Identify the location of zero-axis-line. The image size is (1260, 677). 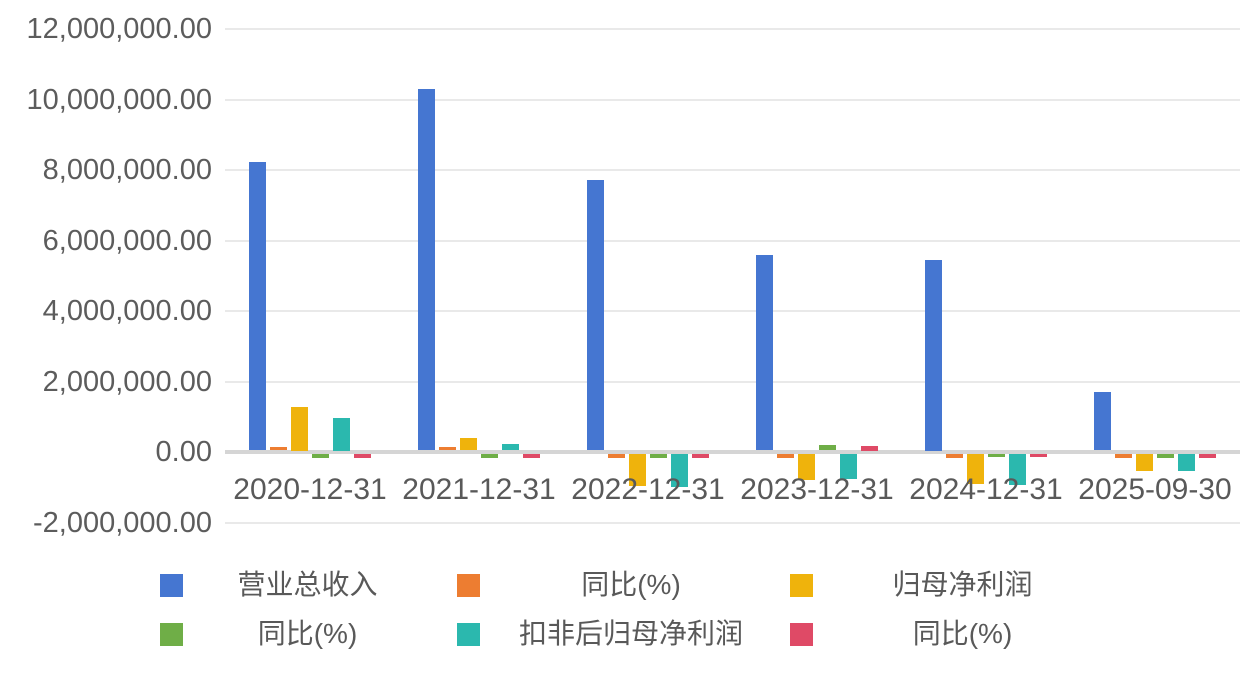
(732, 452).